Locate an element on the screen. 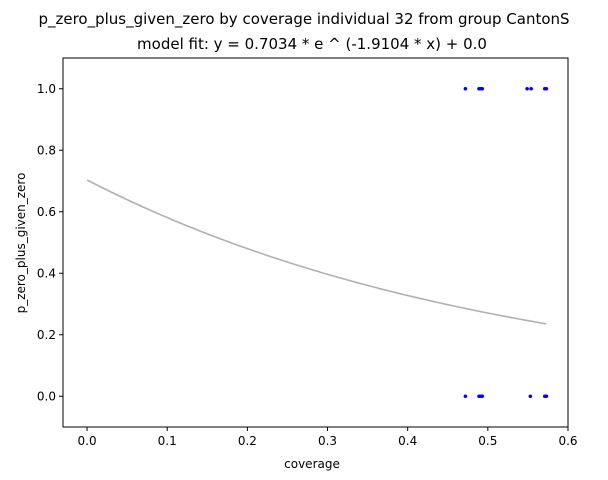  y-tick-label: 0.2 is located at coordinates (46, 335).